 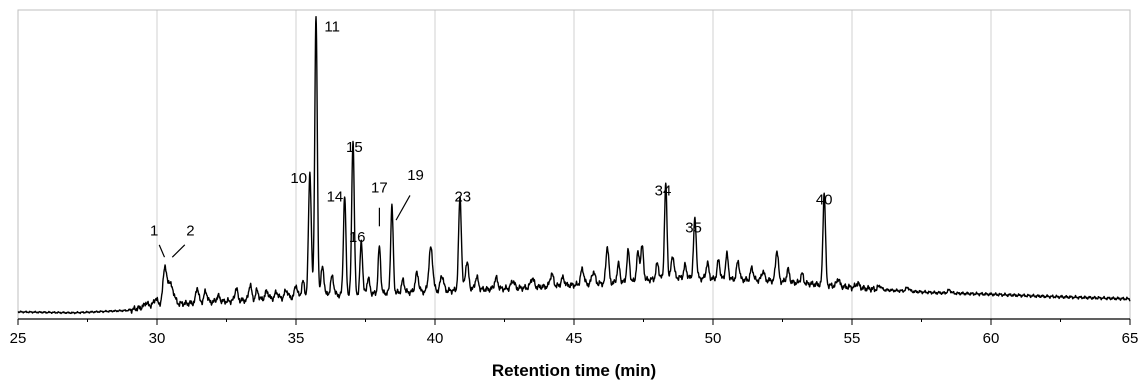 What do you see at coordinates (357, 237) in the screenshot?
I see `peak-label-16: 16` at bounding box center [357, 237].